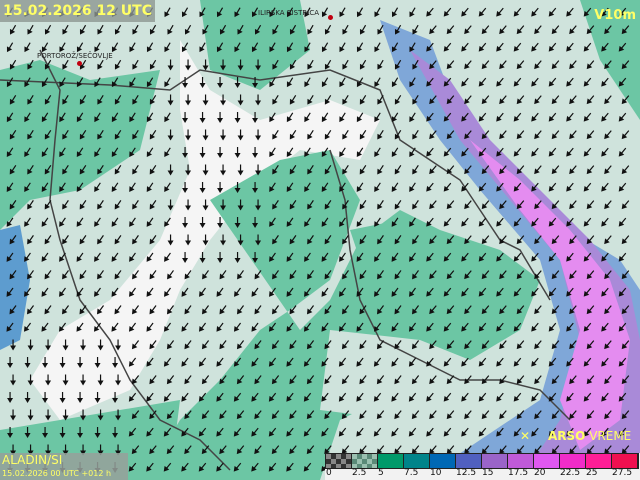 The height and width of the screenshot is (480, 640). Describe the element at coordinates (525, 436) in the screenshot. I see `wind-sock-icon: ✕` at that location.